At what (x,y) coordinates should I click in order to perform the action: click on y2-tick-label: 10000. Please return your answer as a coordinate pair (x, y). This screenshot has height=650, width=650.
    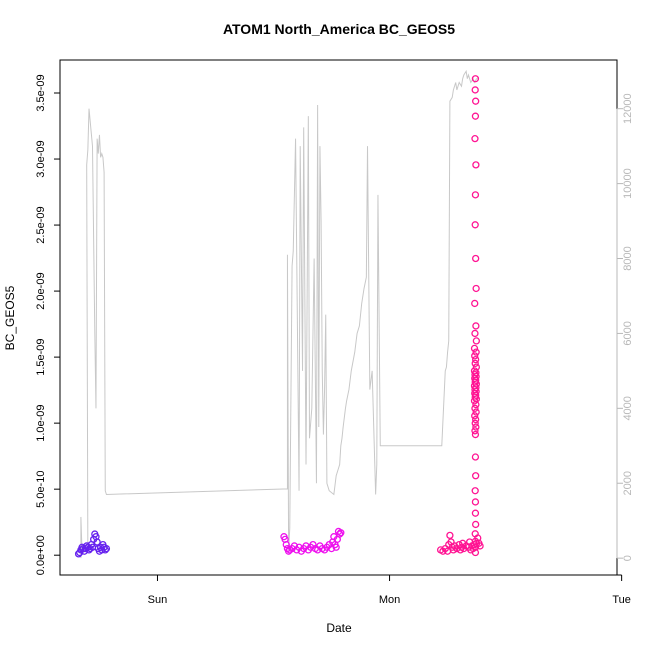
    Looking at the image, I should click on (628, 183).